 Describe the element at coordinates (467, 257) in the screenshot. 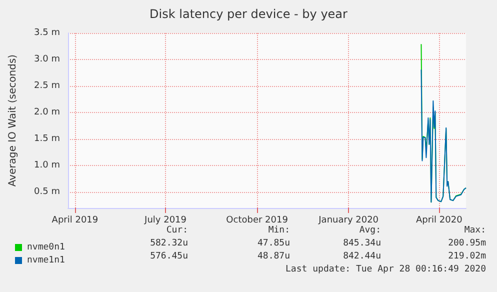

I see `text: 219.02m` at that location.